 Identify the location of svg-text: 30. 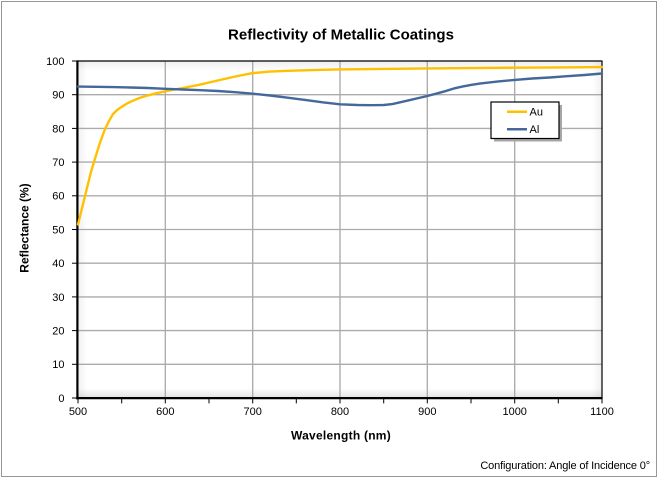
(58, 298).